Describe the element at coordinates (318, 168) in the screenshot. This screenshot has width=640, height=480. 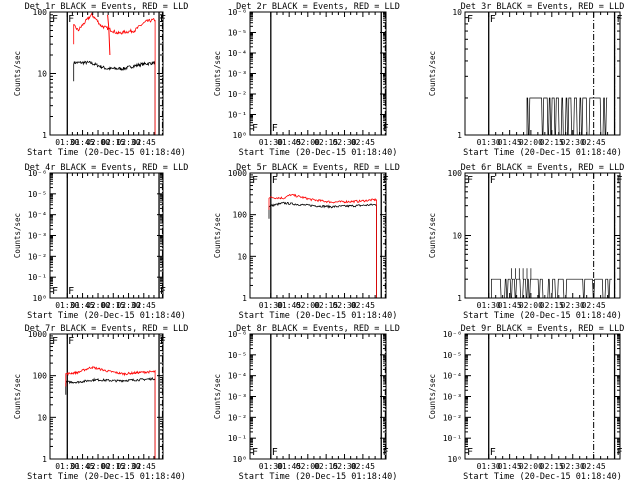
I see `panel-title: Det 5r BLACK = Events, RED = LLD` at that location.